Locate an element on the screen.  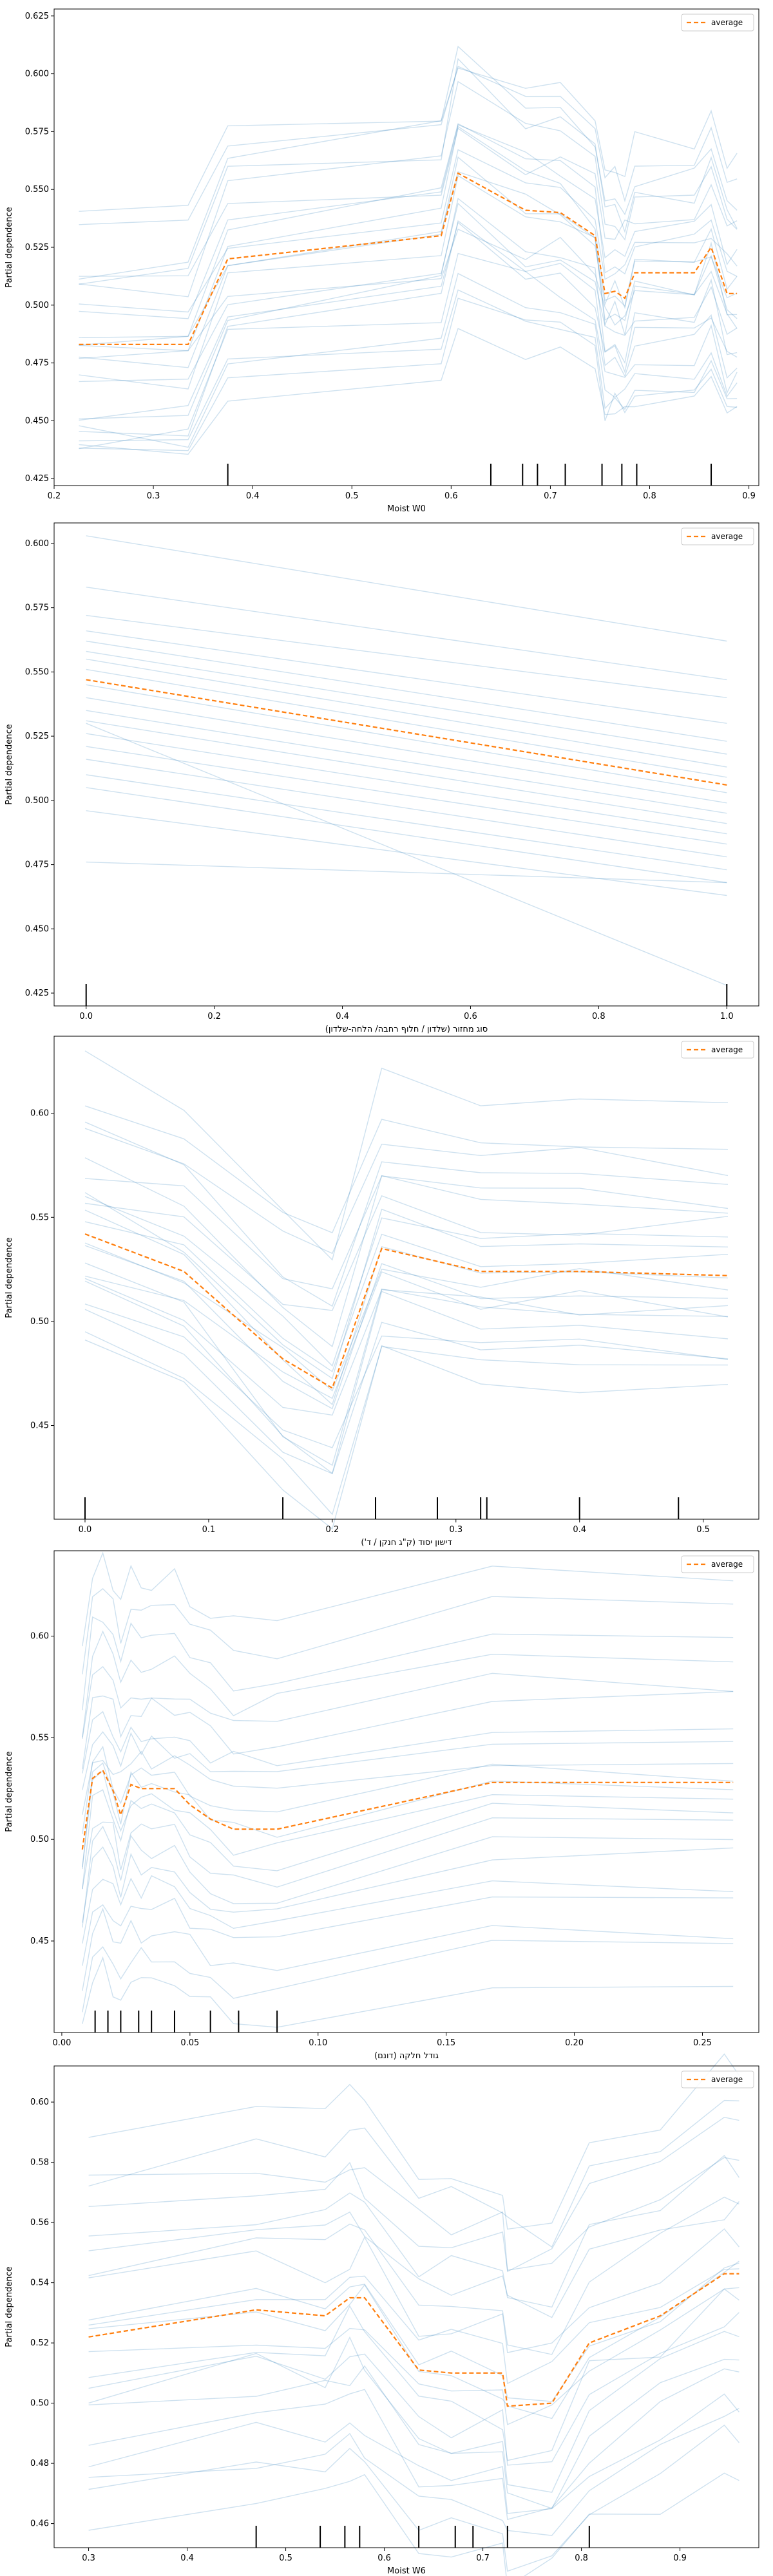
y-tick-label: 0.525 is located at coordinates (37, 248).